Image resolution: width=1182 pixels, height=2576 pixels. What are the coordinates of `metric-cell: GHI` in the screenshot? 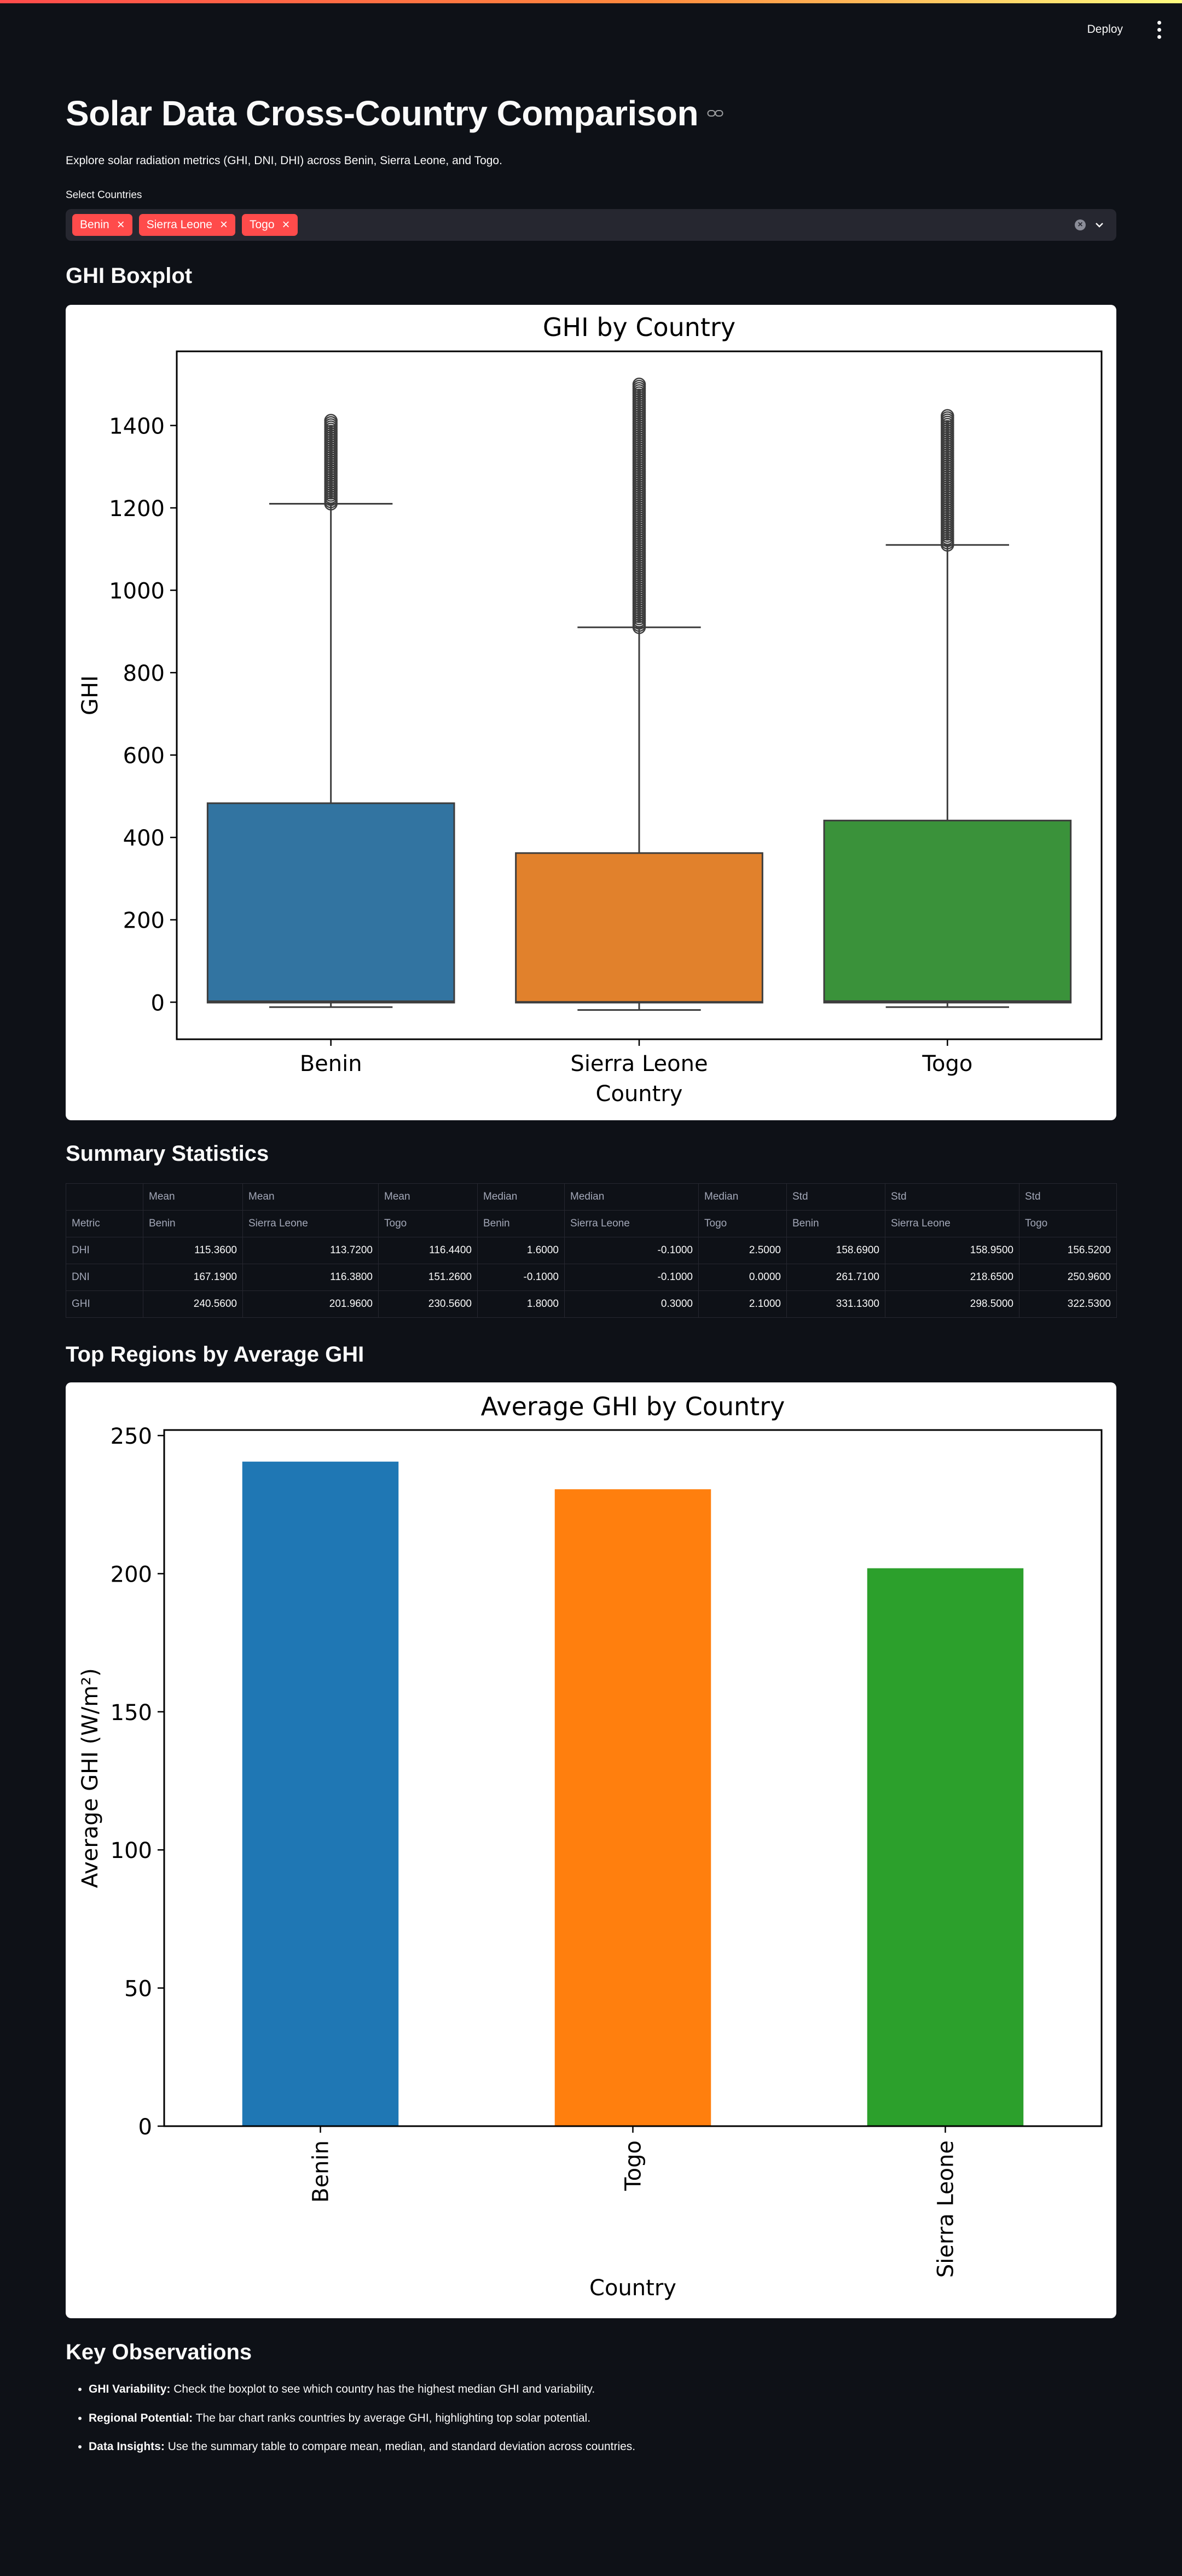 It's located at (104, 1304).